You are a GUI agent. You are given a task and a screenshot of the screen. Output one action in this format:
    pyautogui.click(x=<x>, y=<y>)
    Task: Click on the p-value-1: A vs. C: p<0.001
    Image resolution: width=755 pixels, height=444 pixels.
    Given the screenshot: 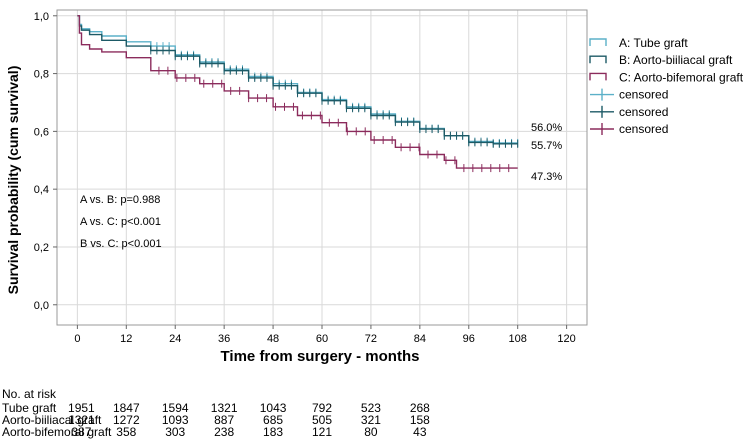 What is the action you would take?
    pyautogui.click(x=120, y=222)
    